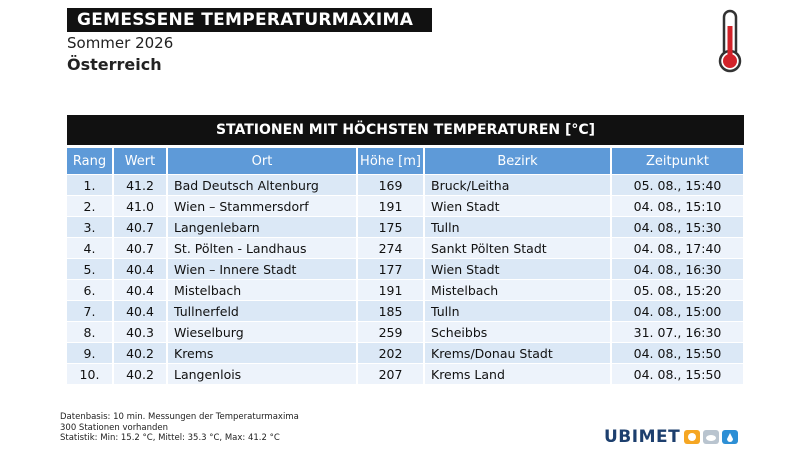 The image size is (804, 452). What do you see at coordinates (518, 373) in the screenshot?
I see `table-cell: Krems Land` at bounding box center [518, 373].